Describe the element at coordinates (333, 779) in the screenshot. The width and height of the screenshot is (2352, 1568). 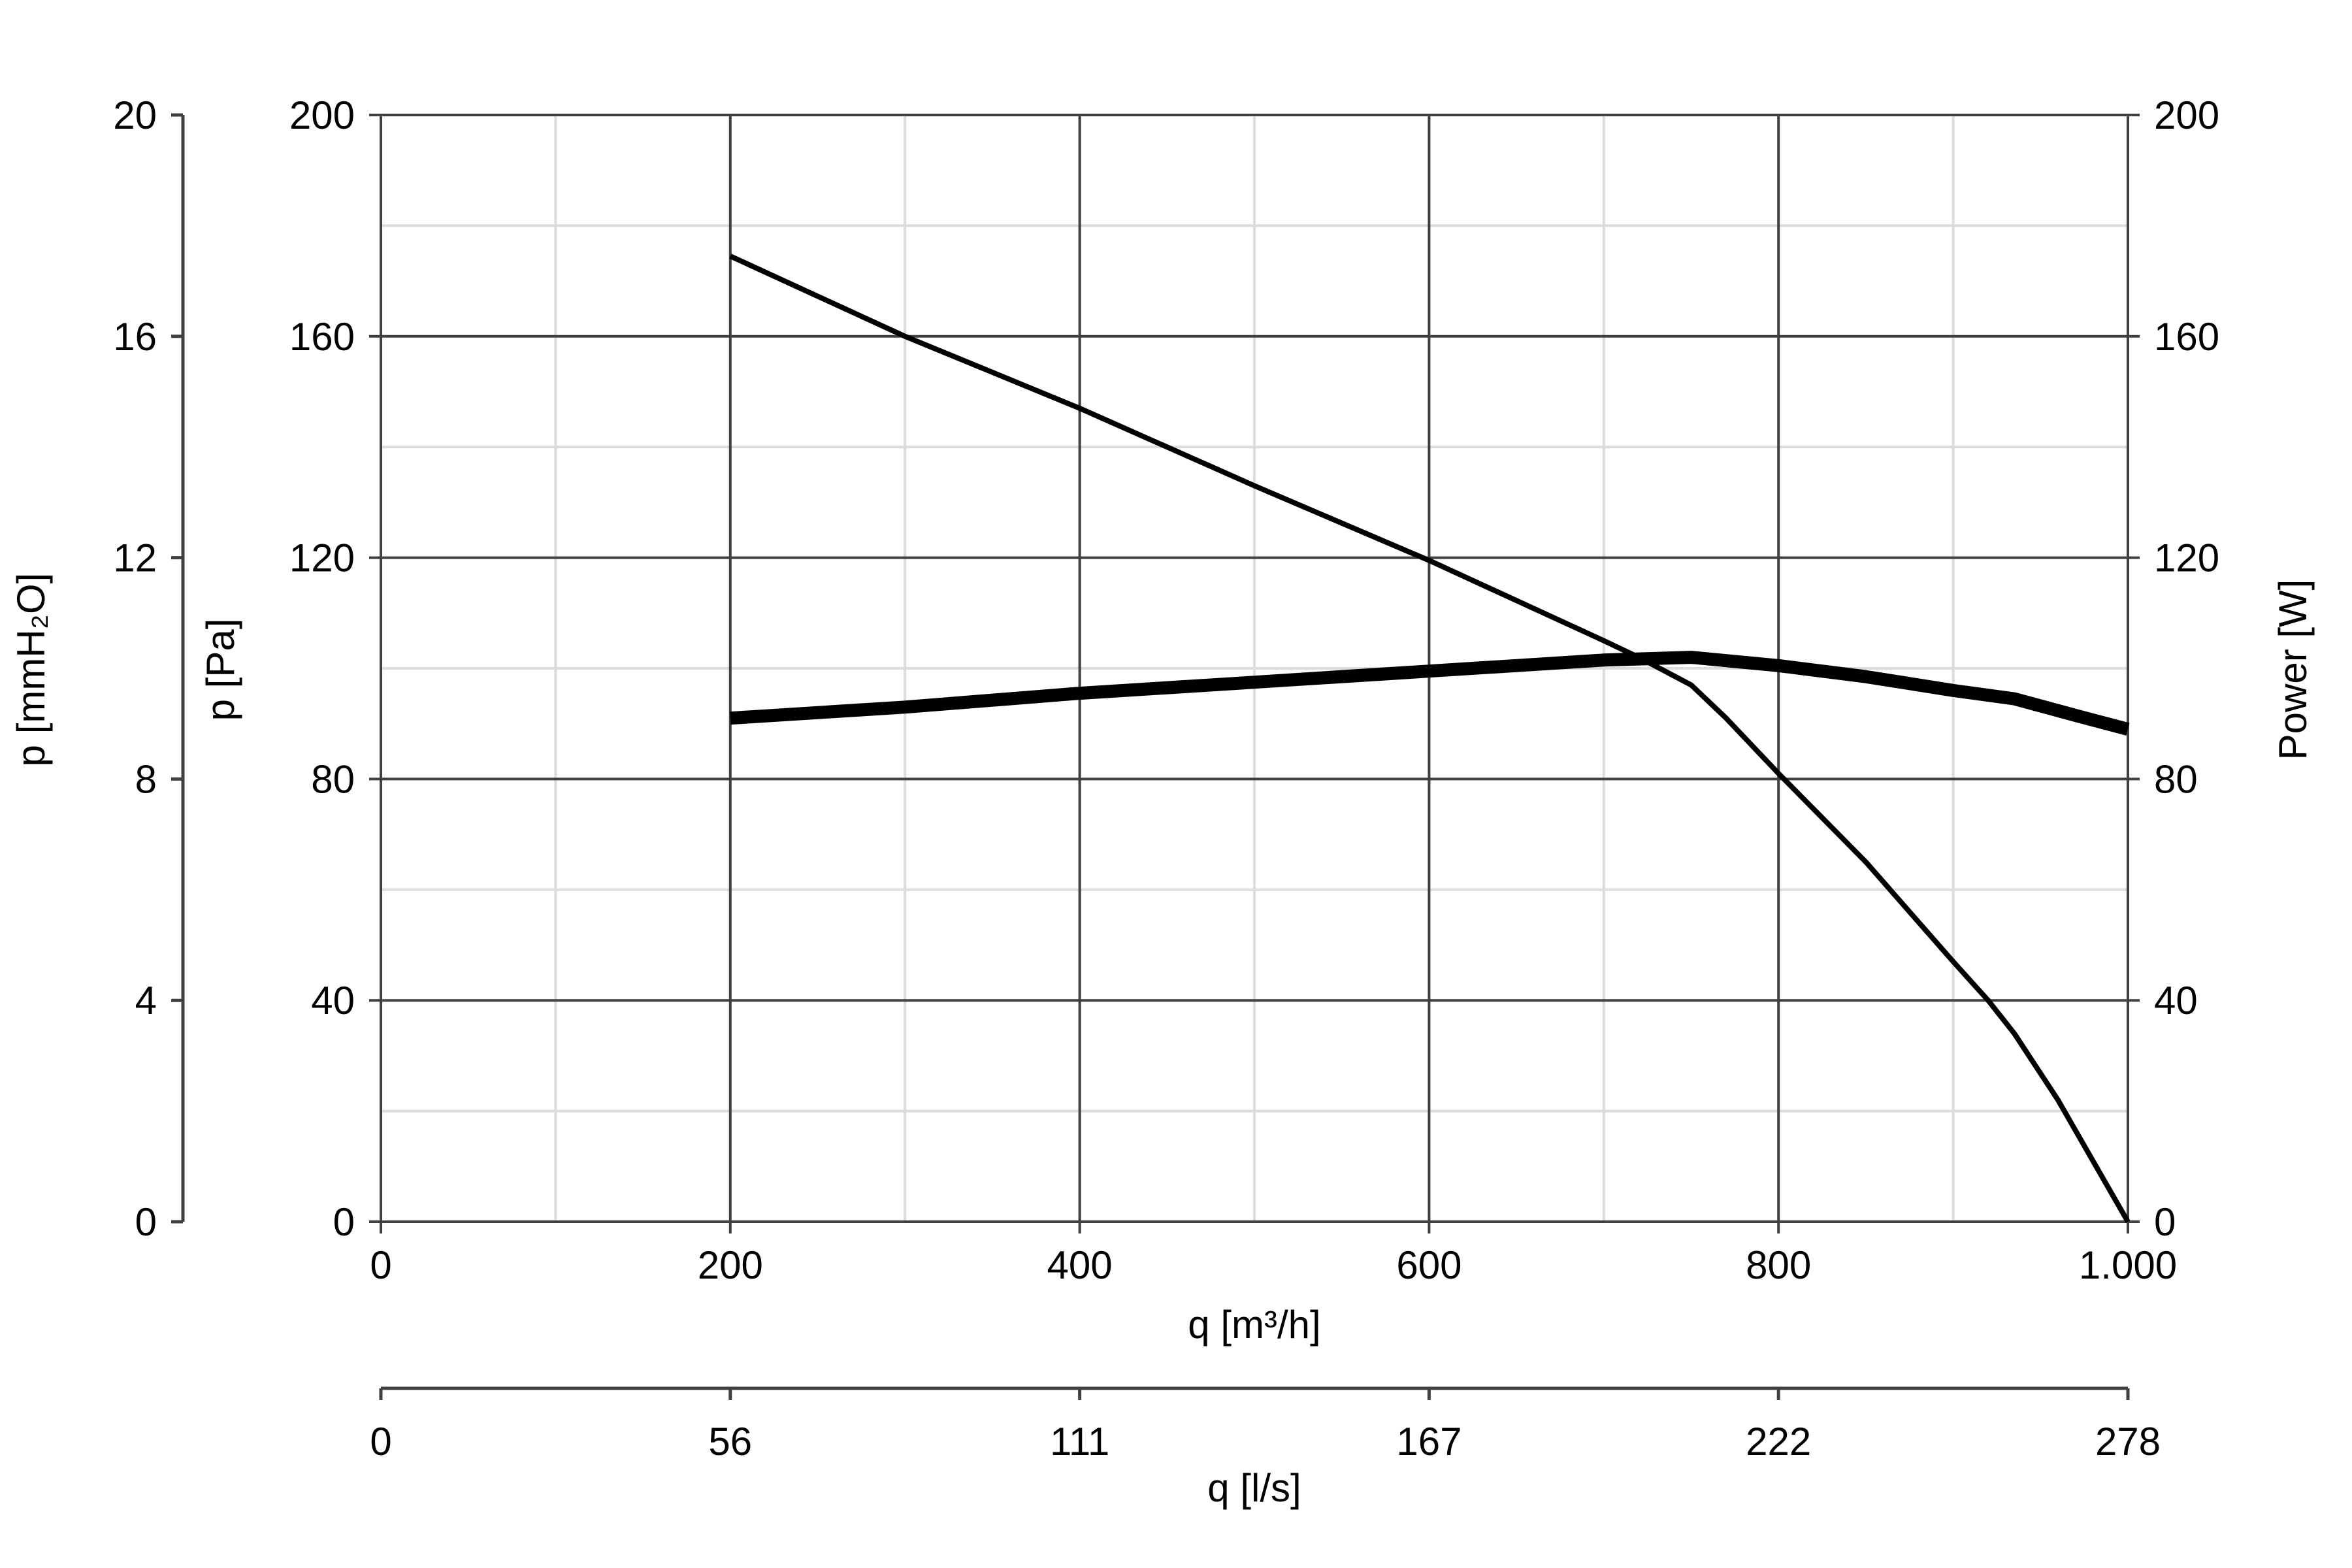
I see `y-left-tick-label: 80` at that location.